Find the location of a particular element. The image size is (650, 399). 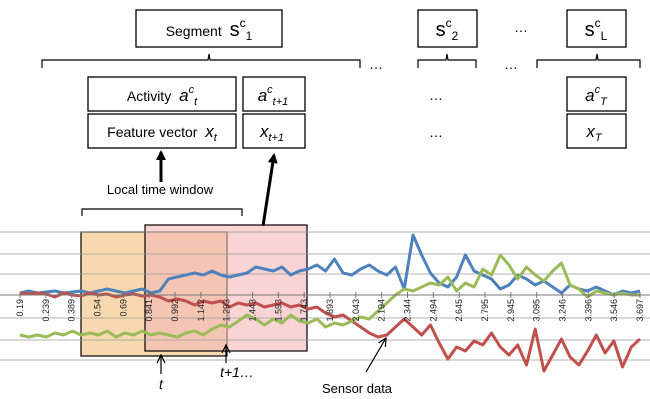

svg-text: acT is located at coordinates (596, 96).